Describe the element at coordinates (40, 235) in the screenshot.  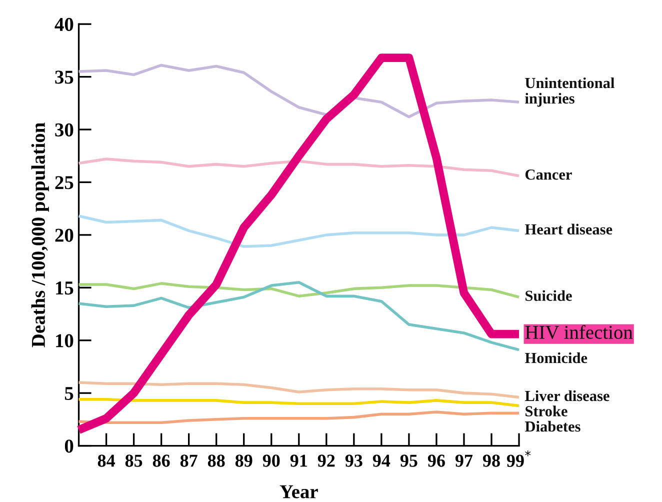
I see `y-axis-title: Deaths /100,000 population` at that location.